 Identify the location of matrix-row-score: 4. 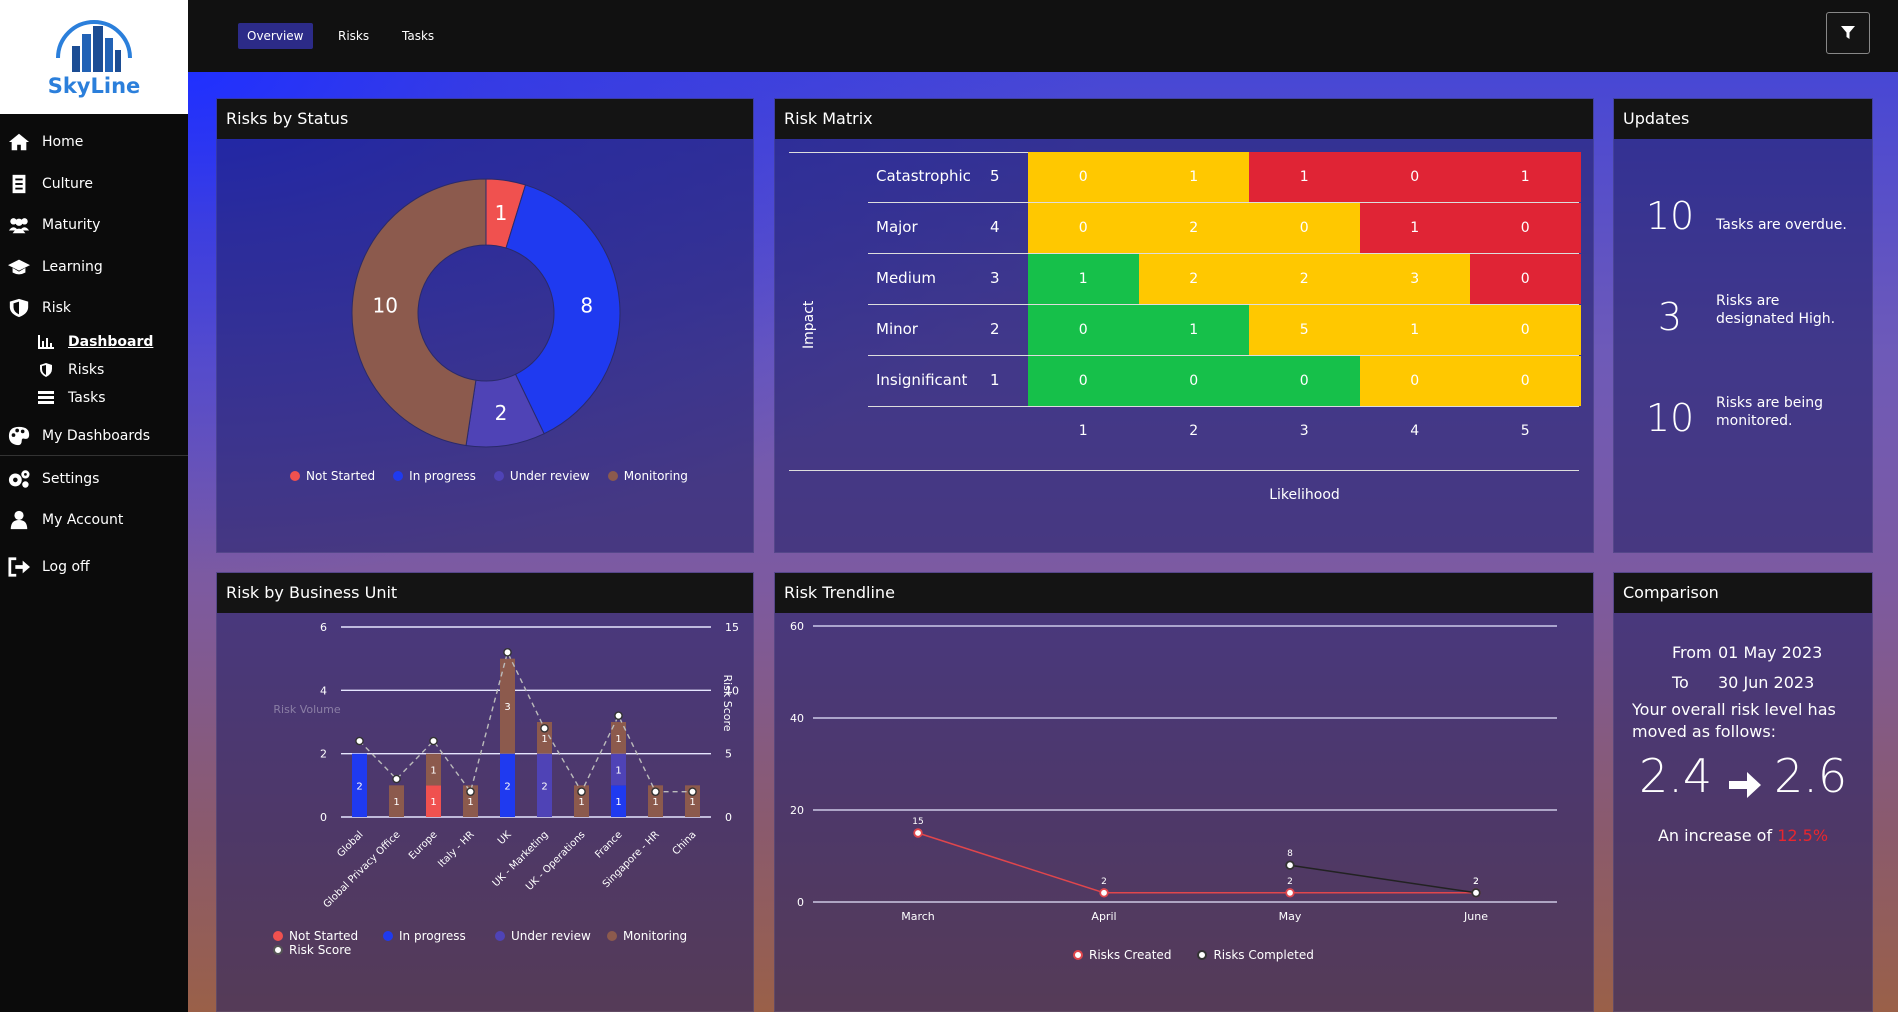
(995, 227).